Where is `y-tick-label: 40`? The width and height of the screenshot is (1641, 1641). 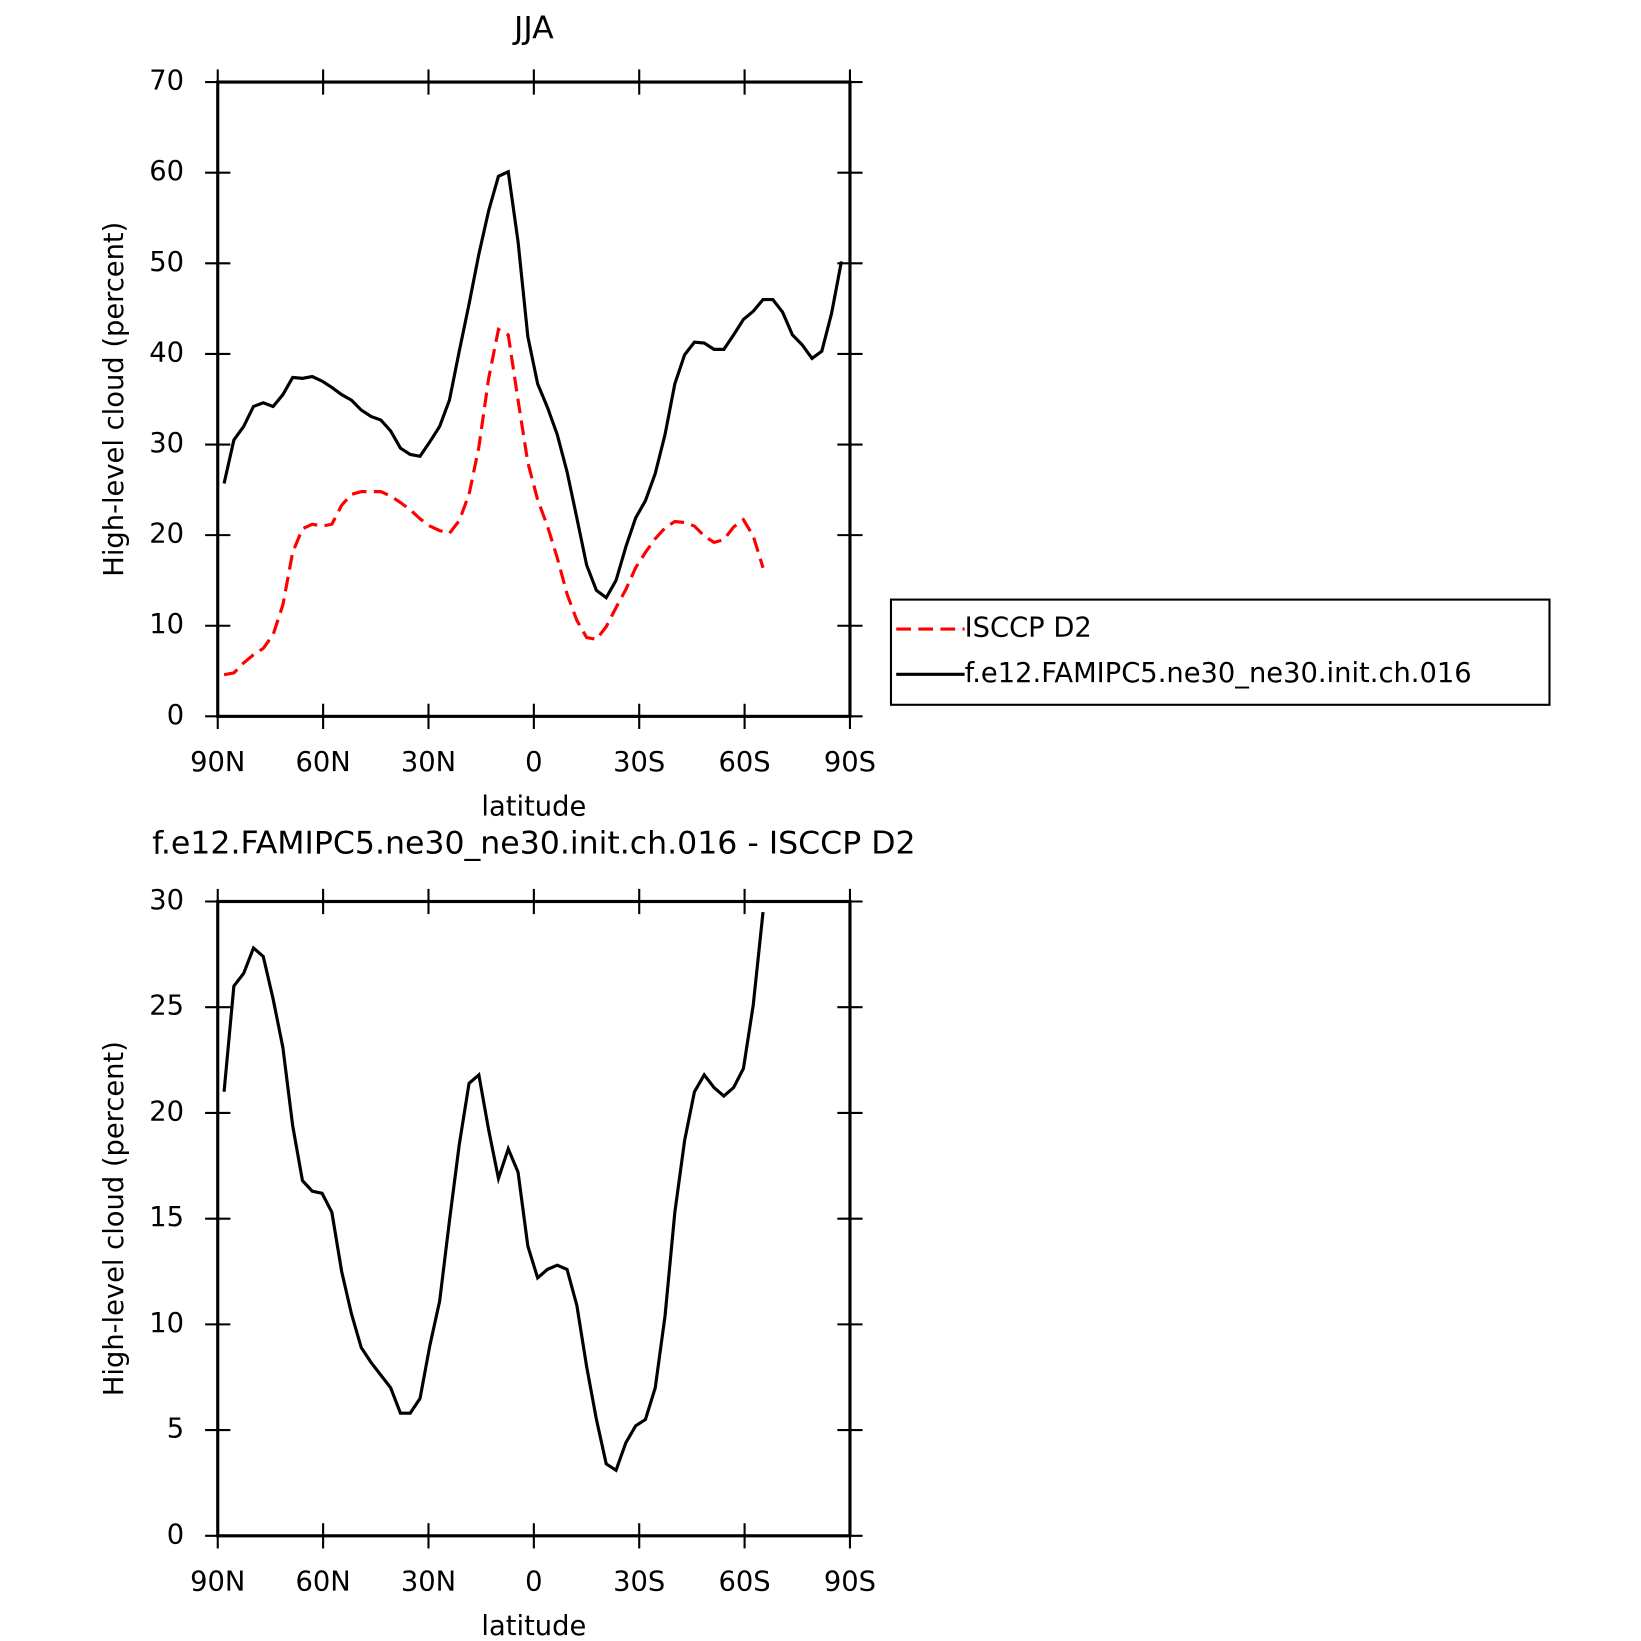 y-tick-label: 40 is located at coordinates (166, 352).